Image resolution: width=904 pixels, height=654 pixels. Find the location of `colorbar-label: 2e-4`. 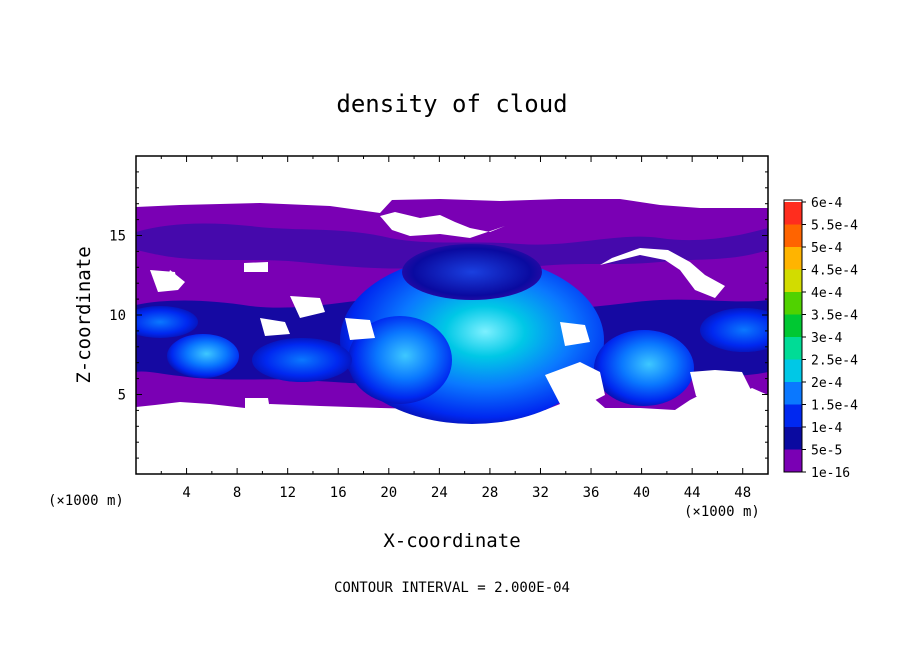

colorbar-label: 2e-4 is located at coordinates (826, 383).